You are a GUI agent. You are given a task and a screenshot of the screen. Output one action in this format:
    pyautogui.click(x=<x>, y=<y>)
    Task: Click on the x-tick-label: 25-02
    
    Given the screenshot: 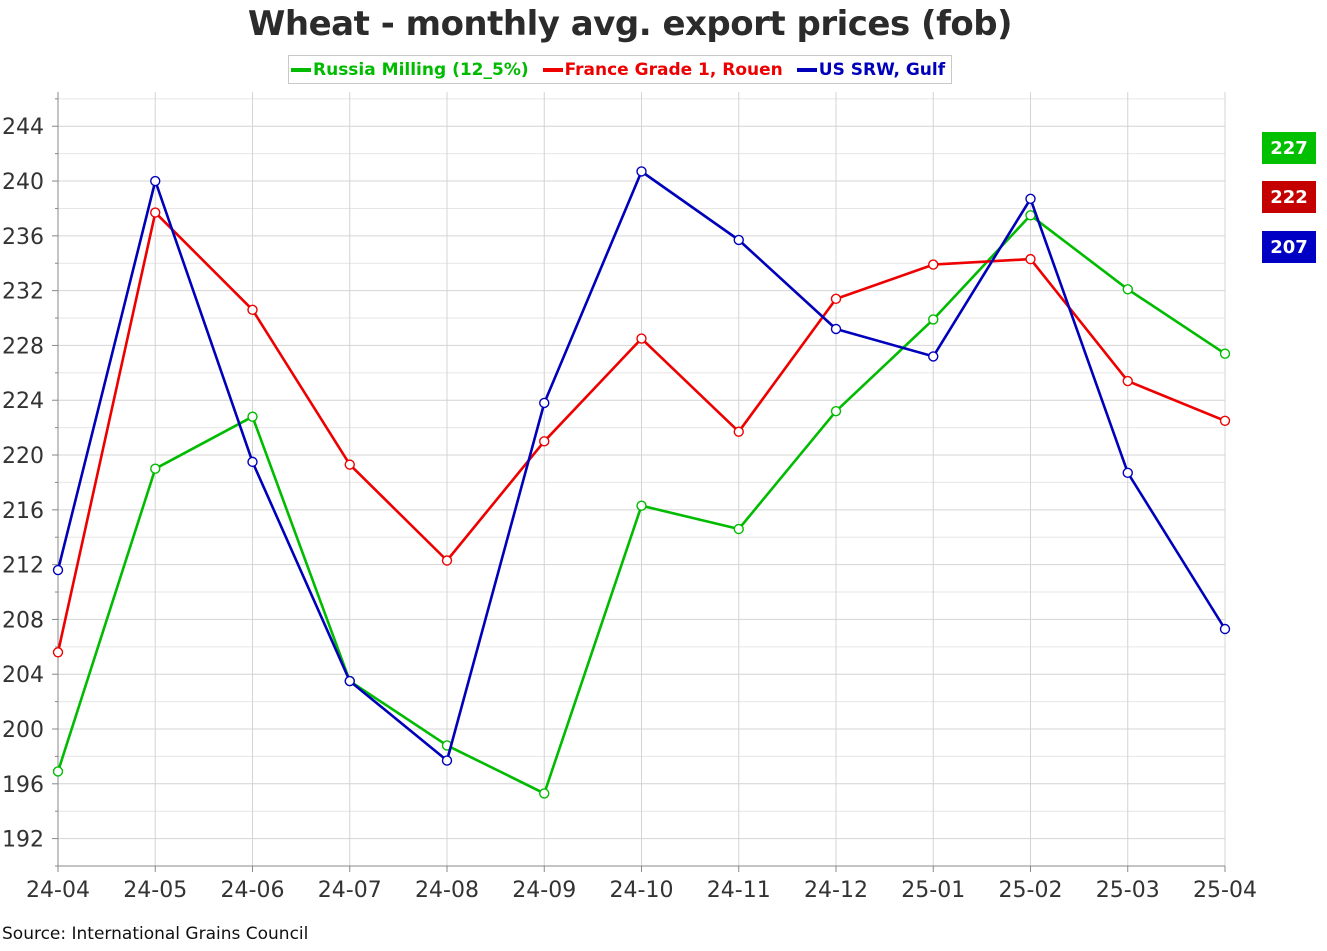 What is the action you would take?
    pyautogui.click(x=1031, y=890)
    